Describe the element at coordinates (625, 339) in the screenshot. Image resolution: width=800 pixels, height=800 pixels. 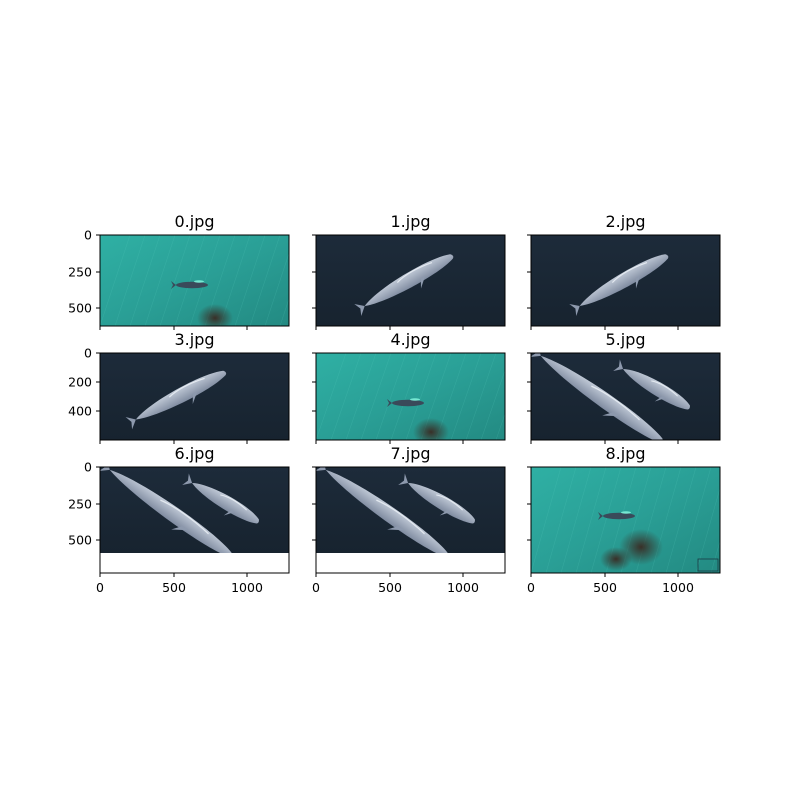
I see `panel-title: 5.jpg` at that location.